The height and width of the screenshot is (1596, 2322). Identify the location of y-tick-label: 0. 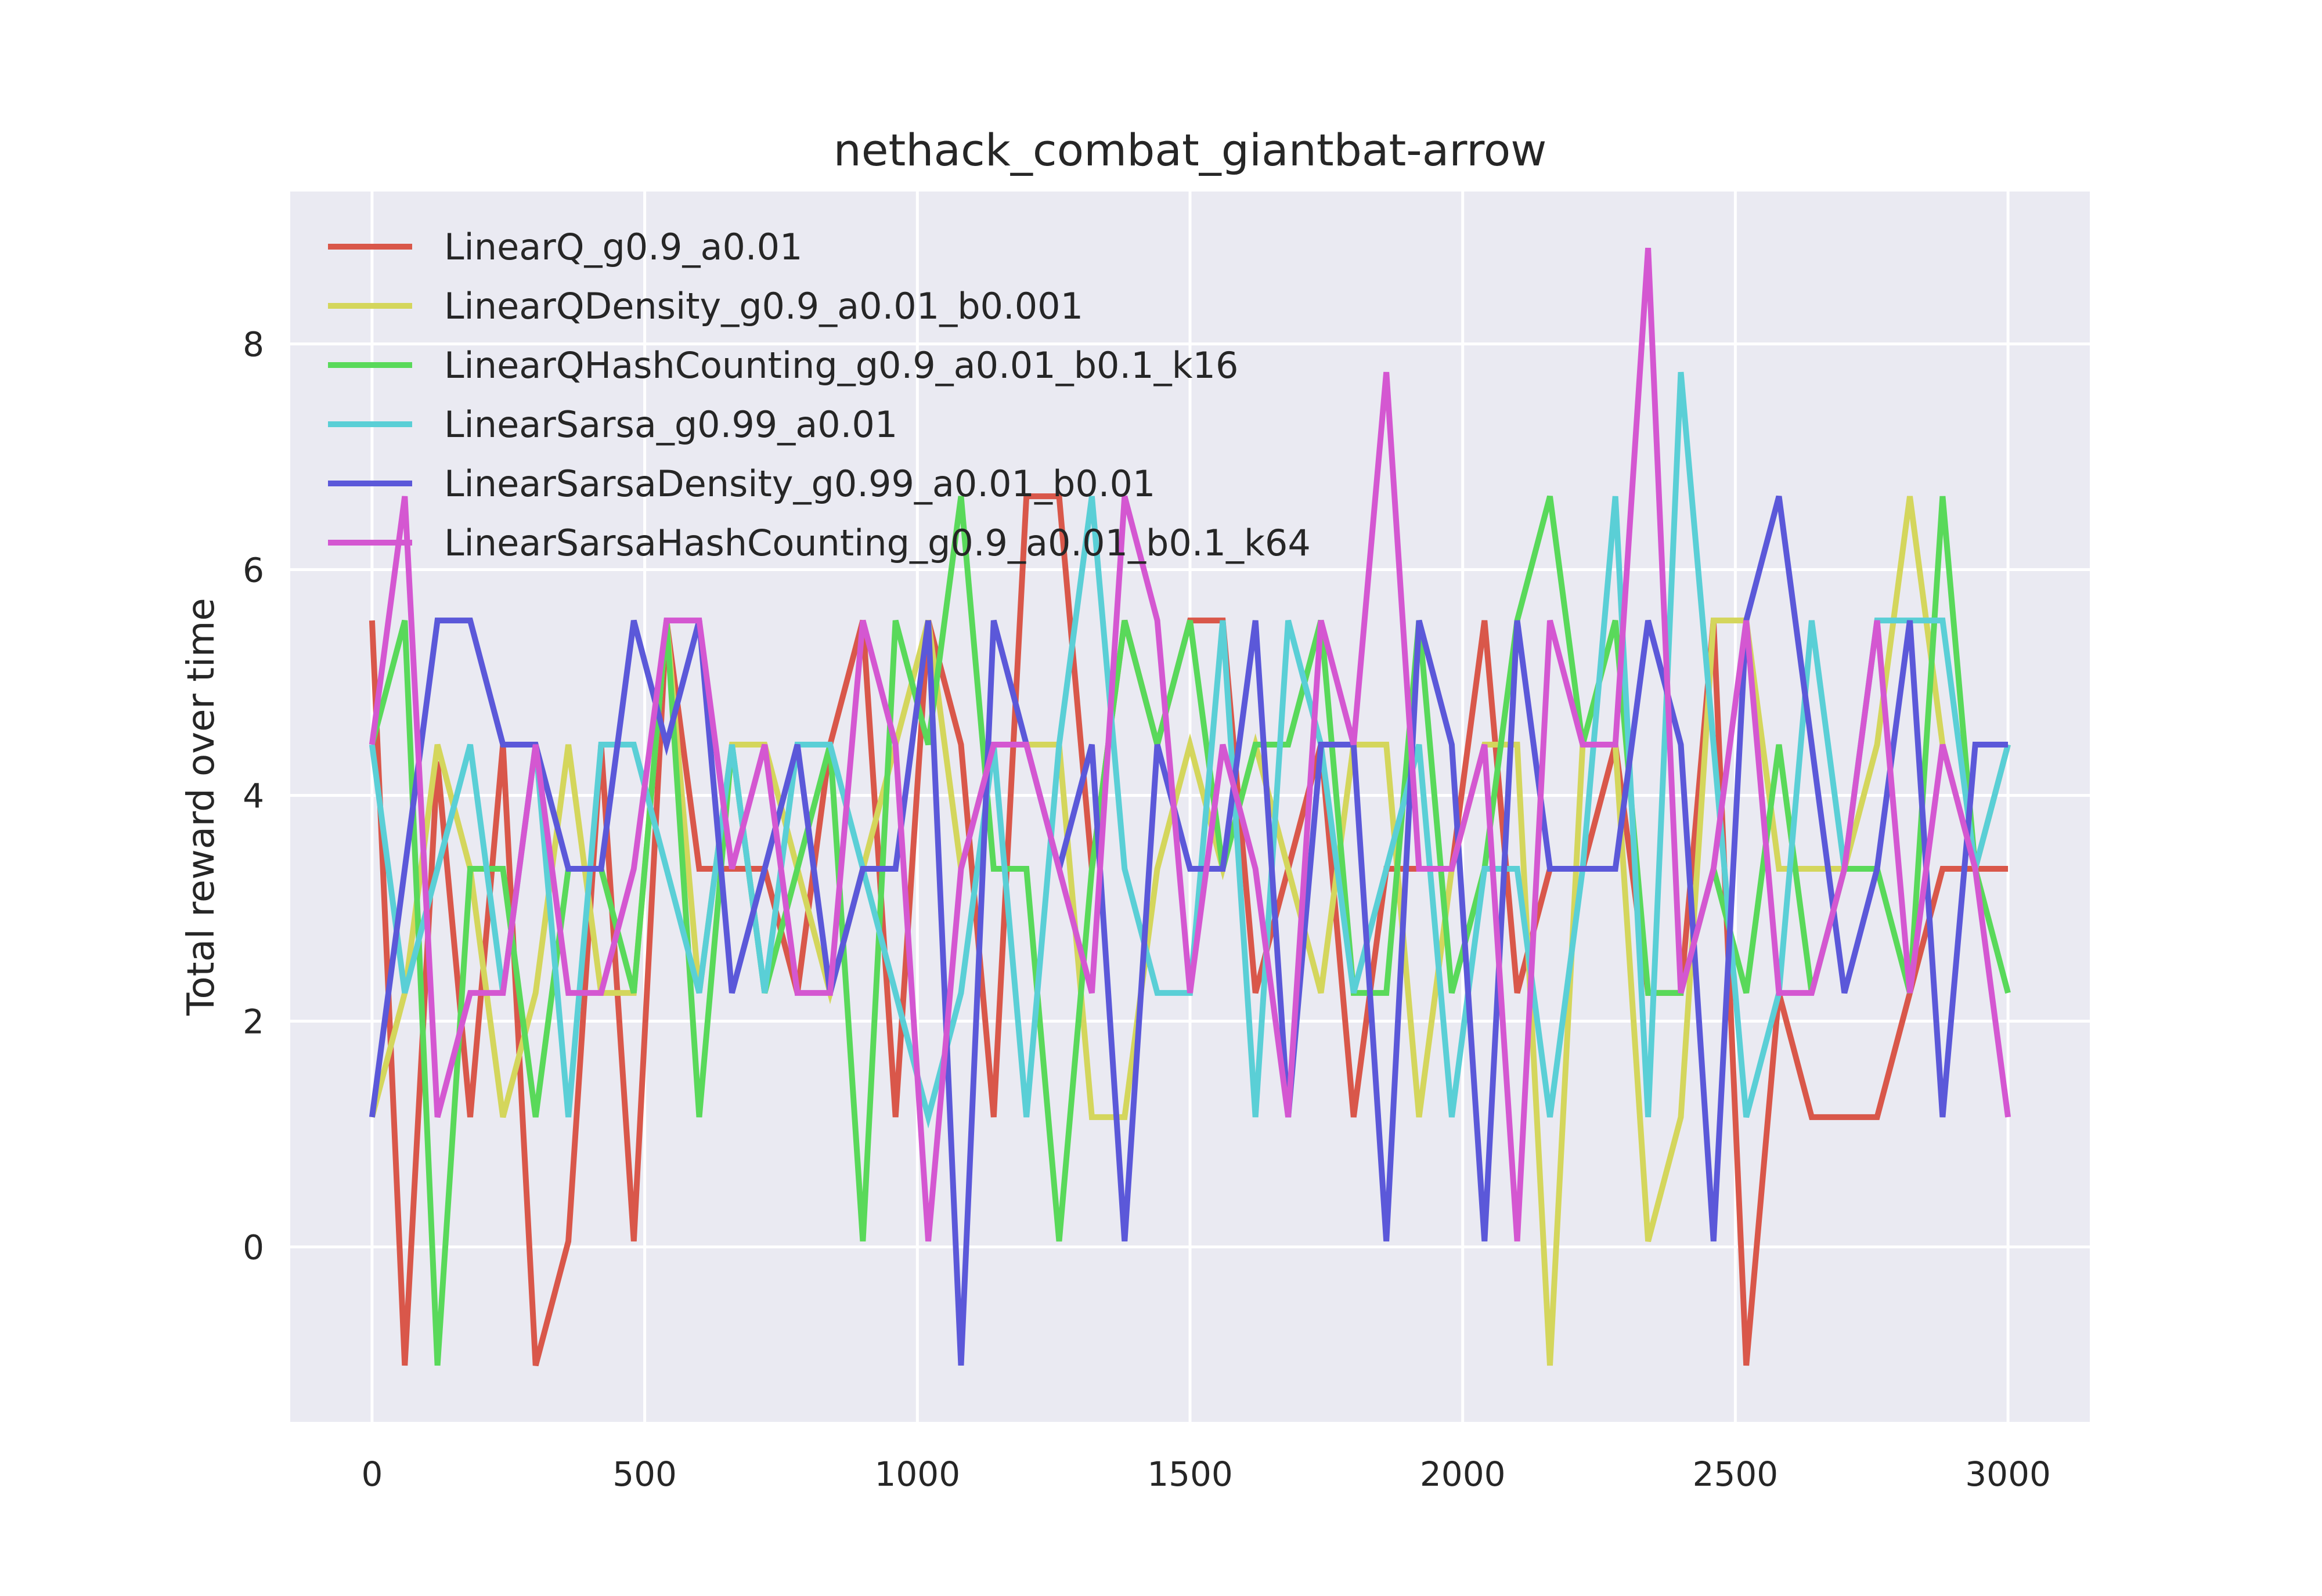
(254, 1248).